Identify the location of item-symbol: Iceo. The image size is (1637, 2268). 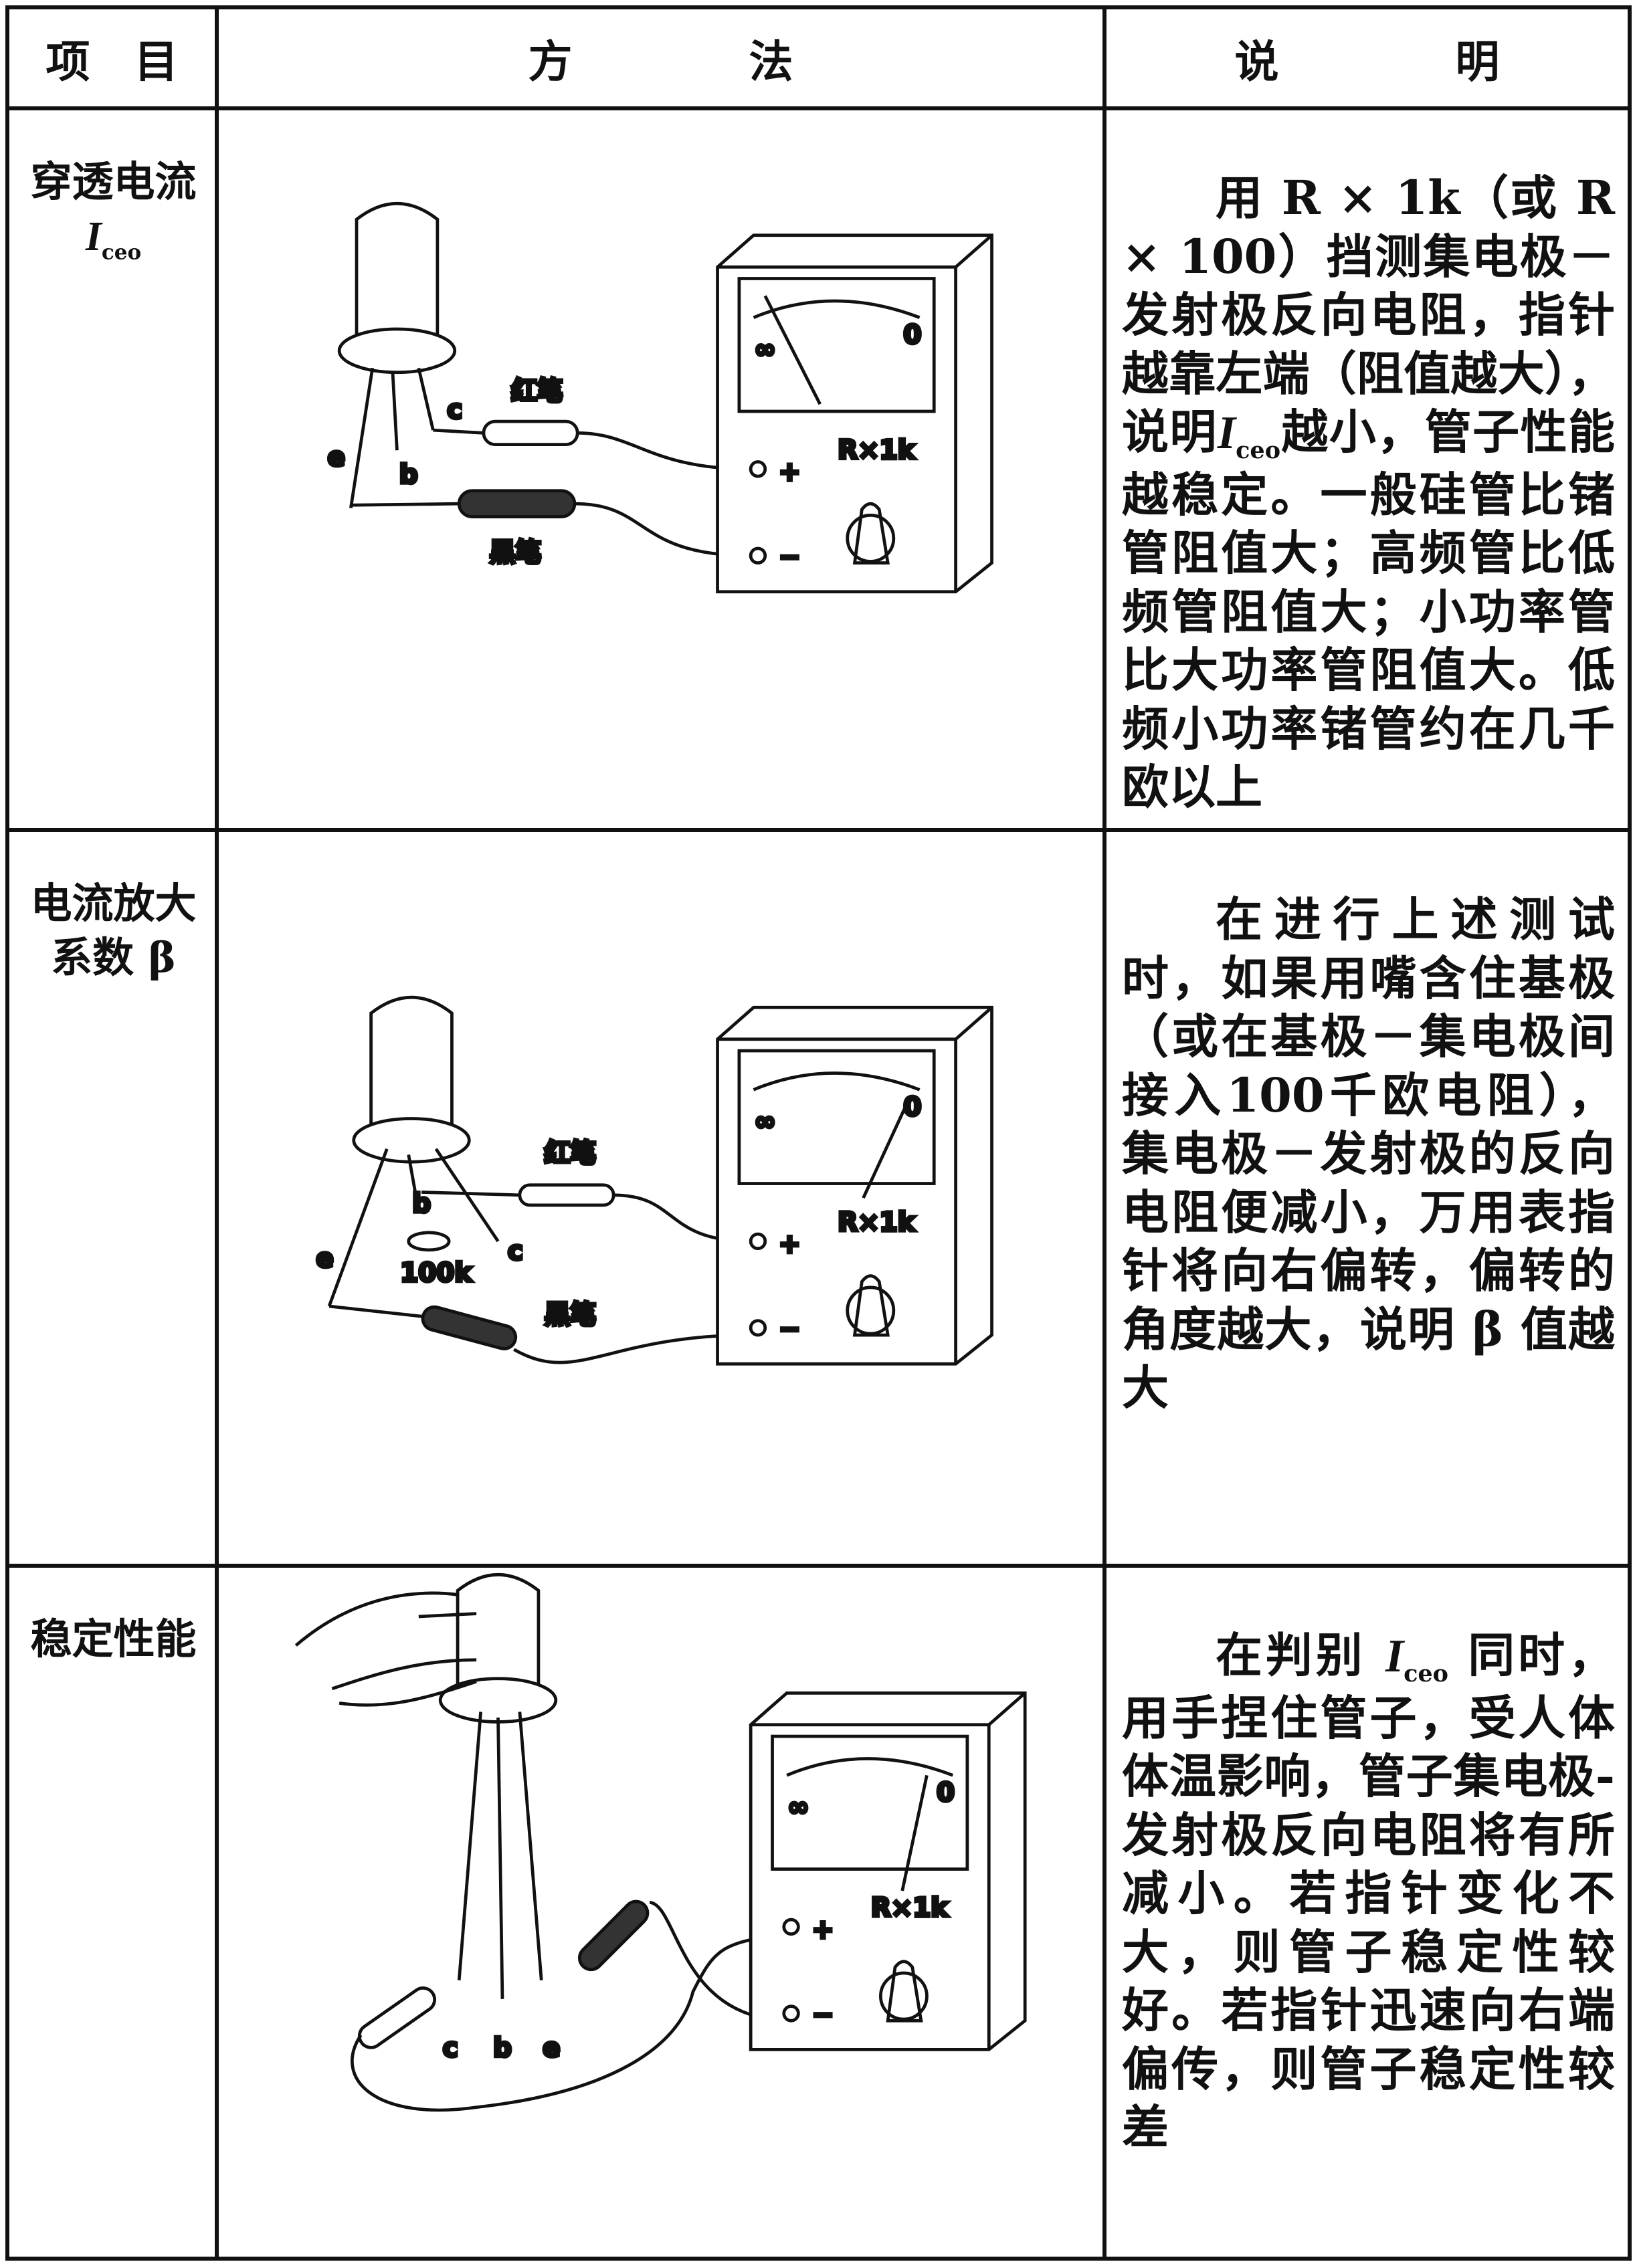
(113, 238).